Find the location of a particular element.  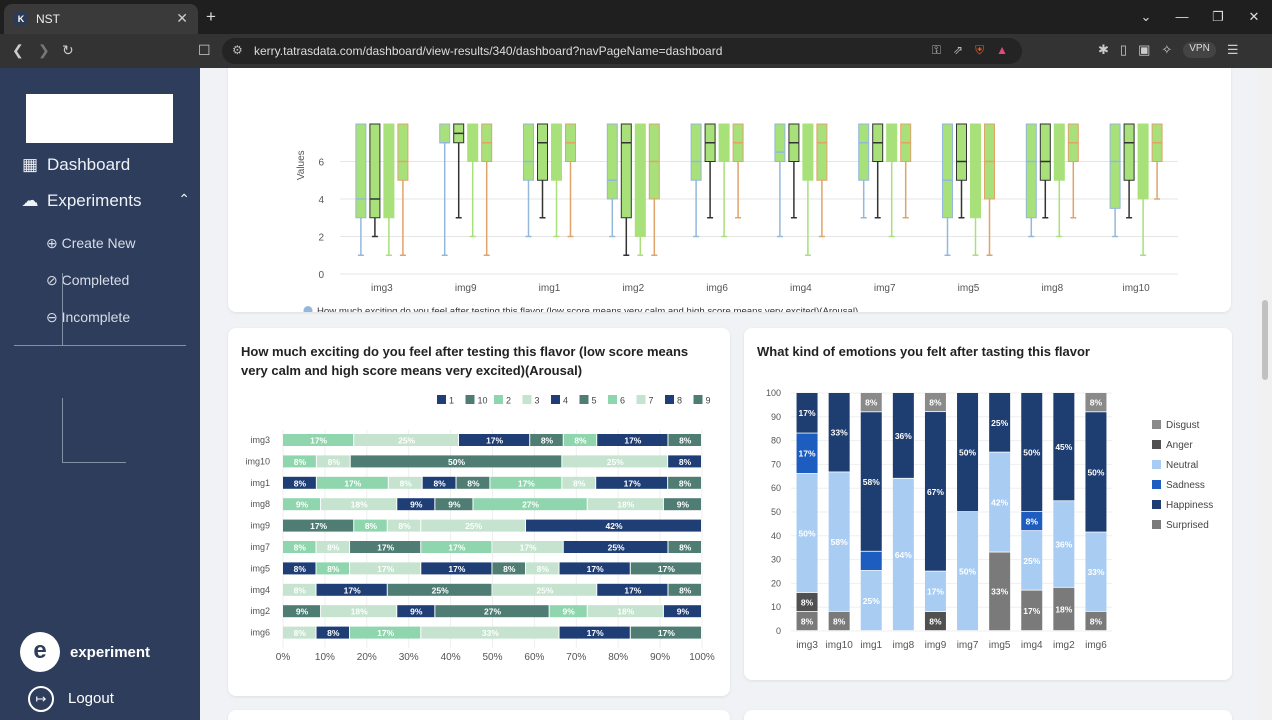

y-axis-label: Values is located at coordinates (301, 165).